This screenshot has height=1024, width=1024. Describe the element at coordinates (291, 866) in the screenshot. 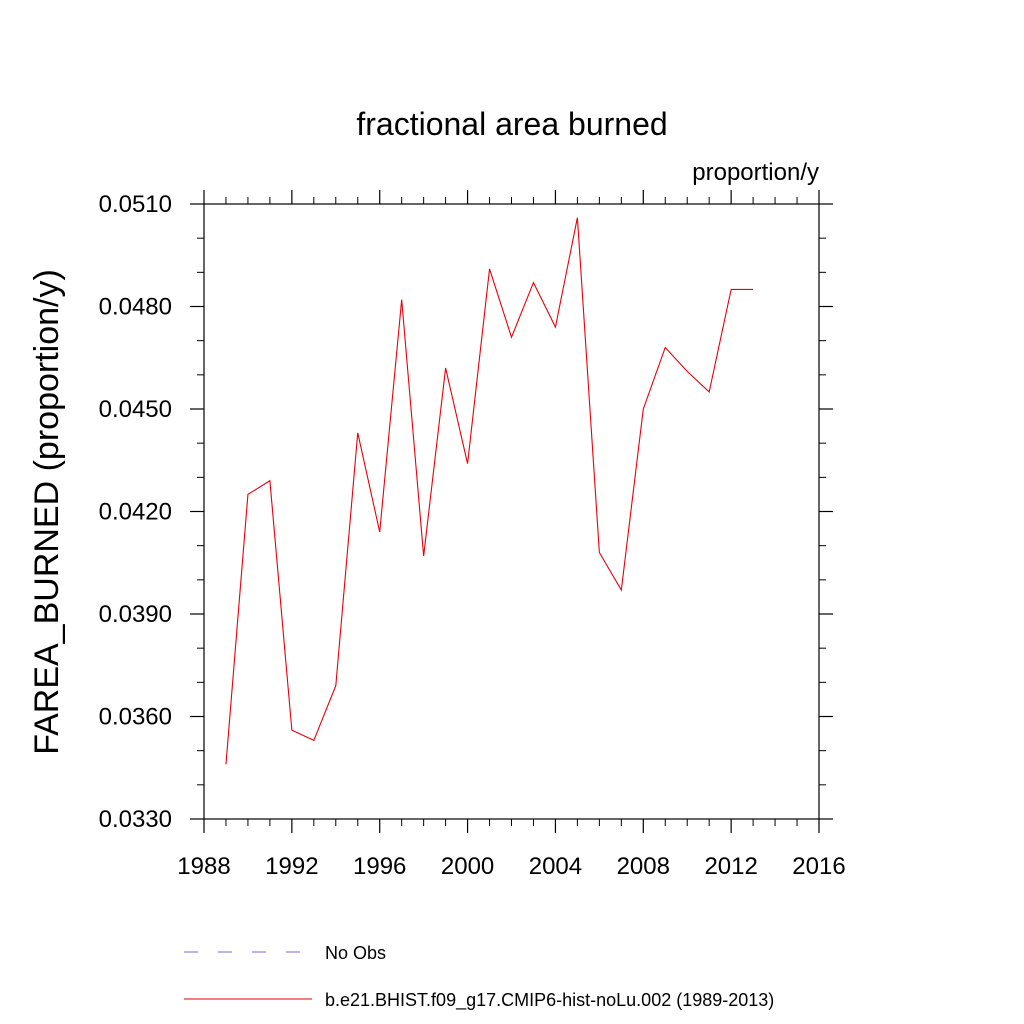

I see `x-tick-label: 1992` at that location.